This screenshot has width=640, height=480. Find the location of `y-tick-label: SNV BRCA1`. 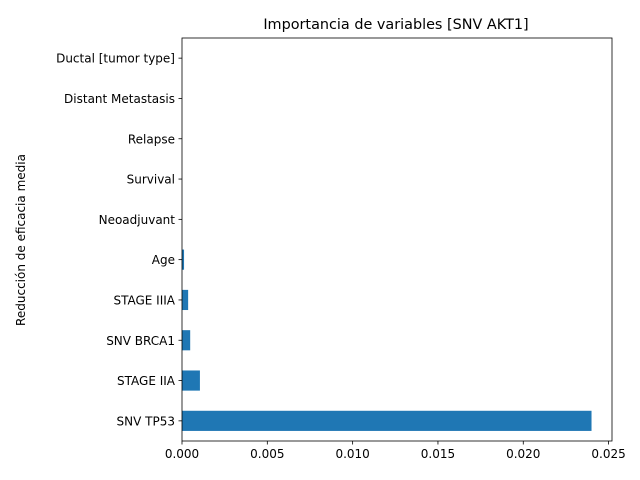

y-tick-label: SNV BRCA1 is located at coordinates (140, 341).